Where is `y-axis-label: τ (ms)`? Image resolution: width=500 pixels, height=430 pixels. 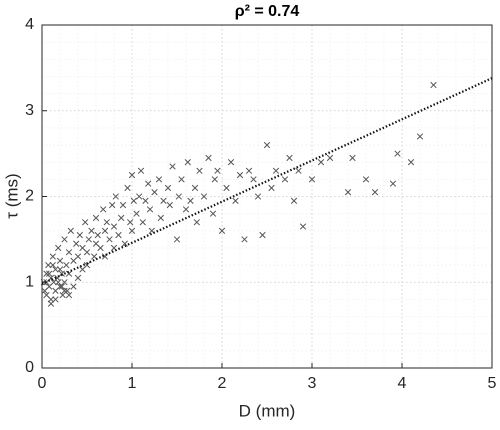 y-axis-label: τ (ms) is located at coordinates (11, 195).